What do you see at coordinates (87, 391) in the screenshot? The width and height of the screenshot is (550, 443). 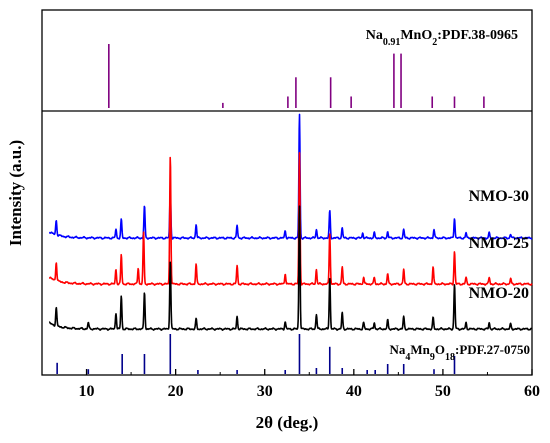 I see `x-tick-label: 10` at bounding box center [87, 391].